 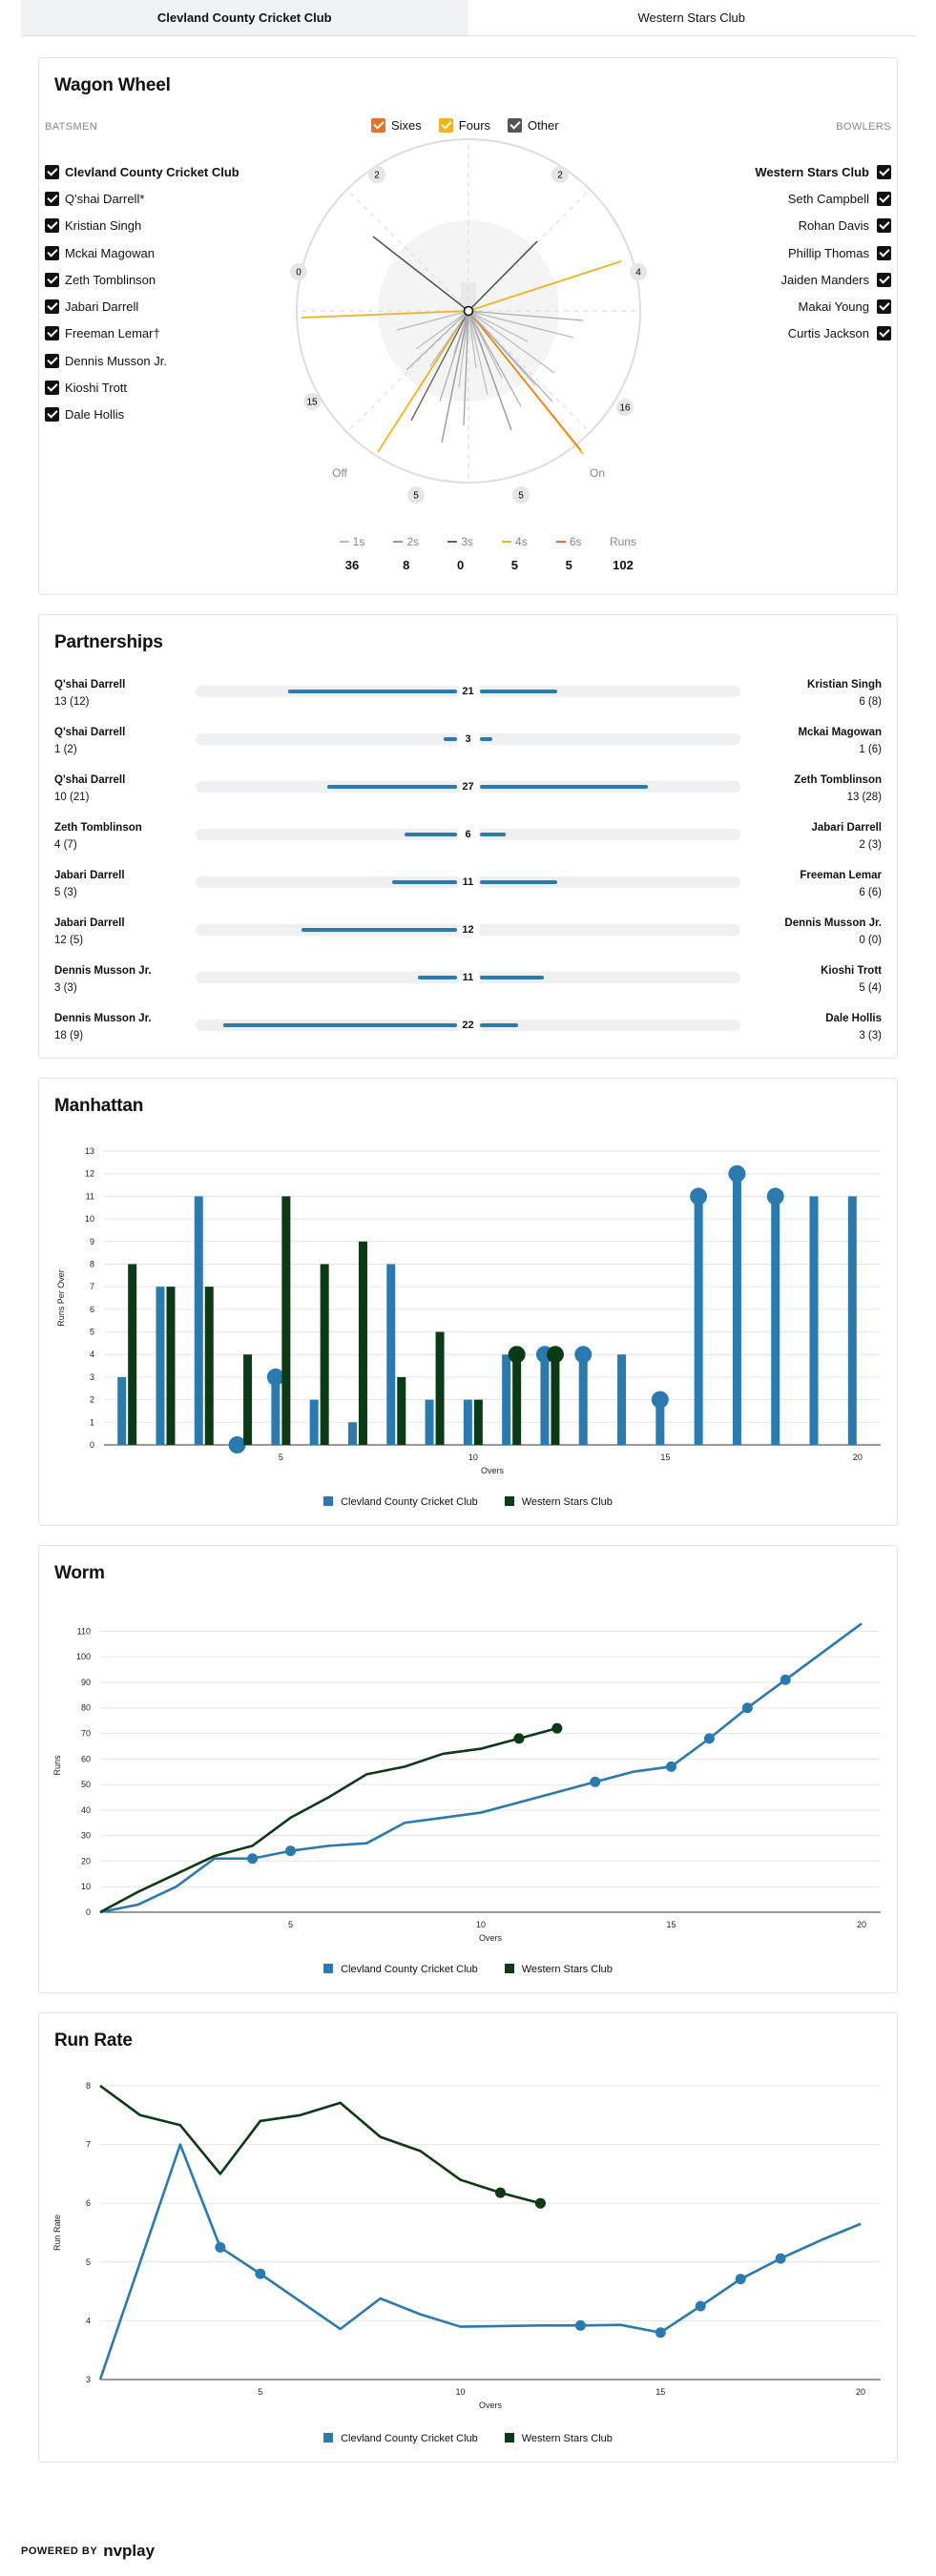 What do you see at coordinates (89, 875) in the screenshot?
I see `left-batsman-name: Jabari Darrell` at bounding box center [89, 875].